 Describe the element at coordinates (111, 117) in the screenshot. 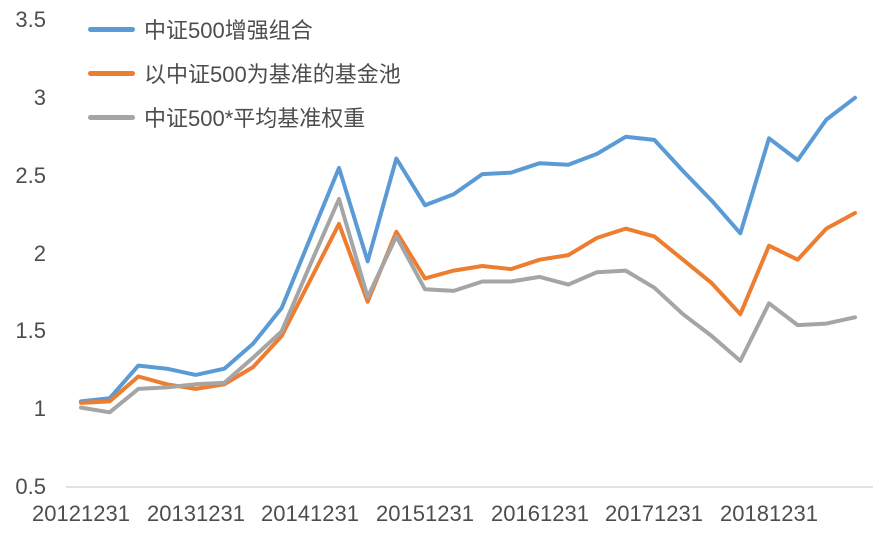

I see `legend-line-swatch-gray` at that location.